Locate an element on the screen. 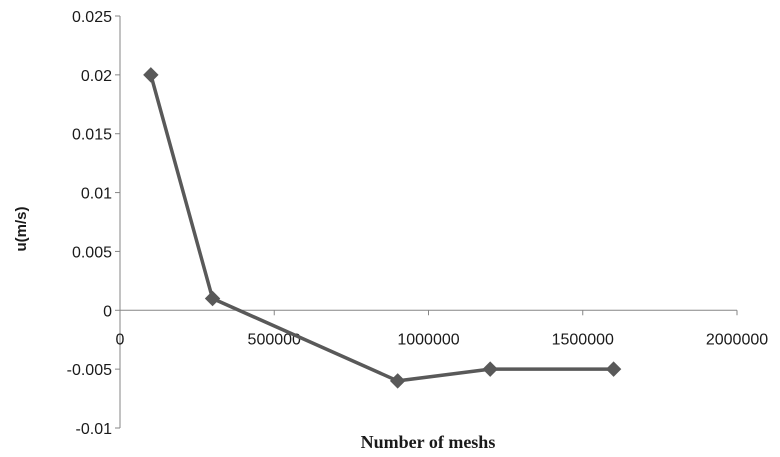 The image size is (780, 457). y-tick-label: 0.015 is located at coordinates (92, 135).